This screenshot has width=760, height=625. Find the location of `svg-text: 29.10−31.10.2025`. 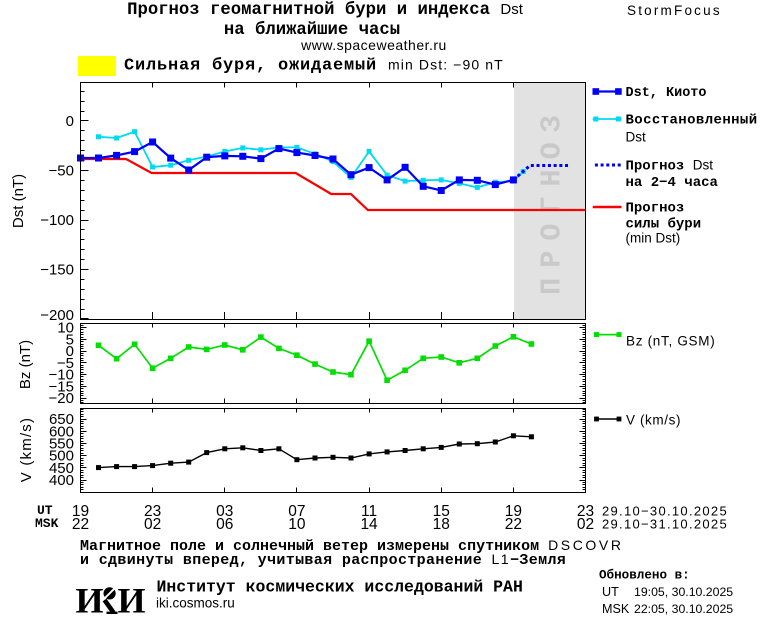

svg-text: 29.10−31.10.2025 is located at coordinates (665, 524).